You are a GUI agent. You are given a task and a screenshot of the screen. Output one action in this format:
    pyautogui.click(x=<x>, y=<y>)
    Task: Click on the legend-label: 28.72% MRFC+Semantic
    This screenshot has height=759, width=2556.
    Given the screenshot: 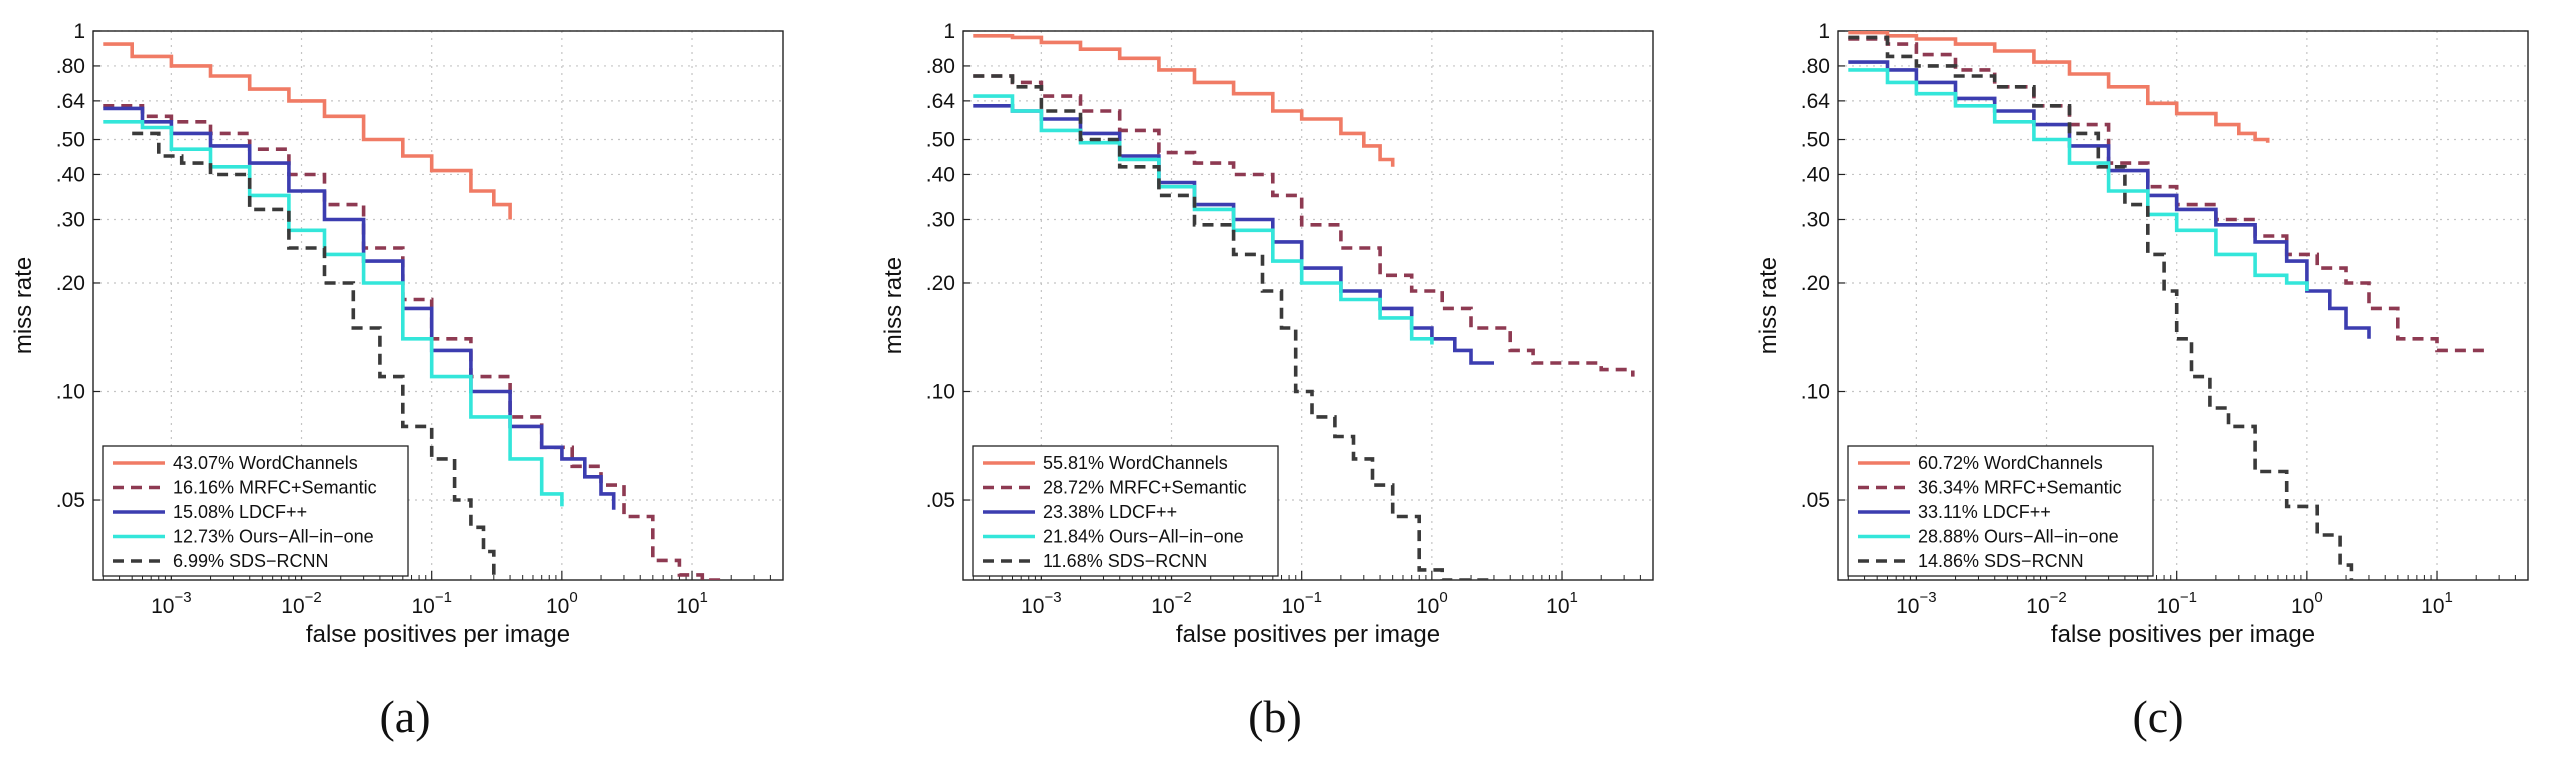 What is the action you would take?
    pyautogui.click(x=1145, y=488)
    